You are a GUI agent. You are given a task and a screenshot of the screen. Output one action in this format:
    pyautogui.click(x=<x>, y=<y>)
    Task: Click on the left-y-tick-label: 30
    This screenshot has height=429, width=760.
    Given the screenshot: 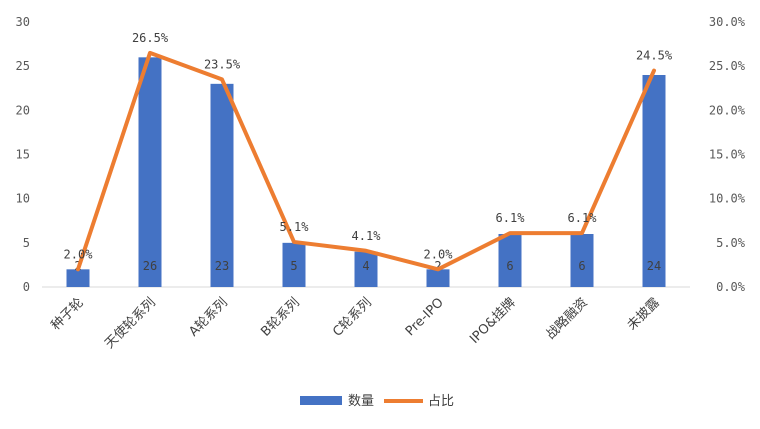 What is the action you would take?
    pyautogui.click(x=23, y=22)
    